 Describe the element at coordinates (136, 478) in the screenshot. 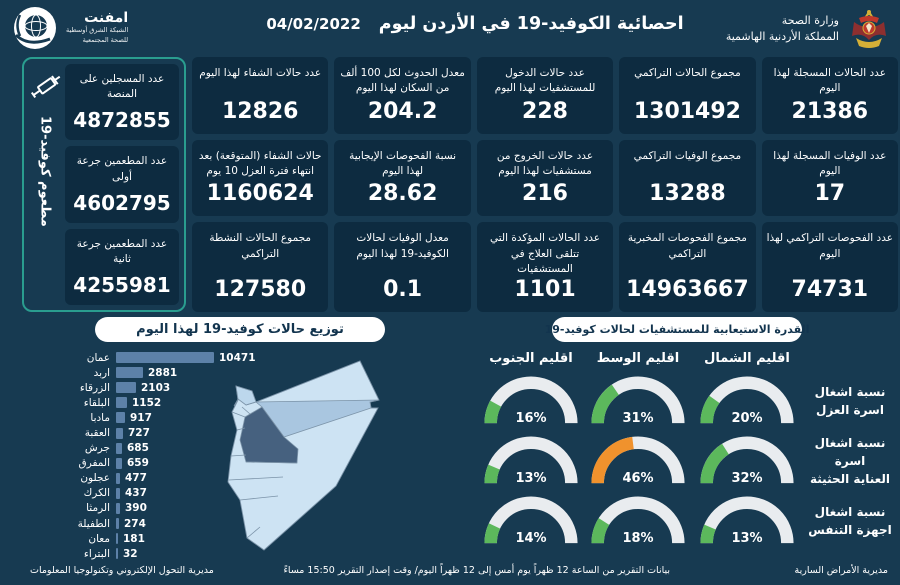

I see `bar-value: 477` at that location.